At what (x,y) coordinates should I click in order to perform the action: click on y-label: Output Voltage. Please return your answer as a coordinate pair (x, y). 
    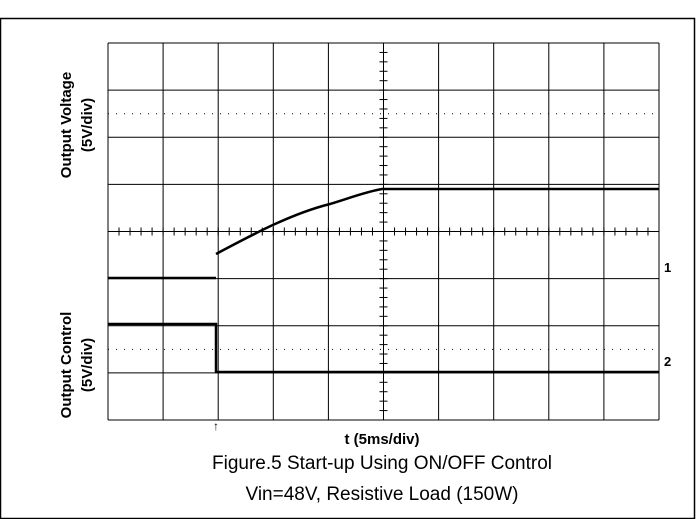
    Looking at the image, I should click on (66, 125).